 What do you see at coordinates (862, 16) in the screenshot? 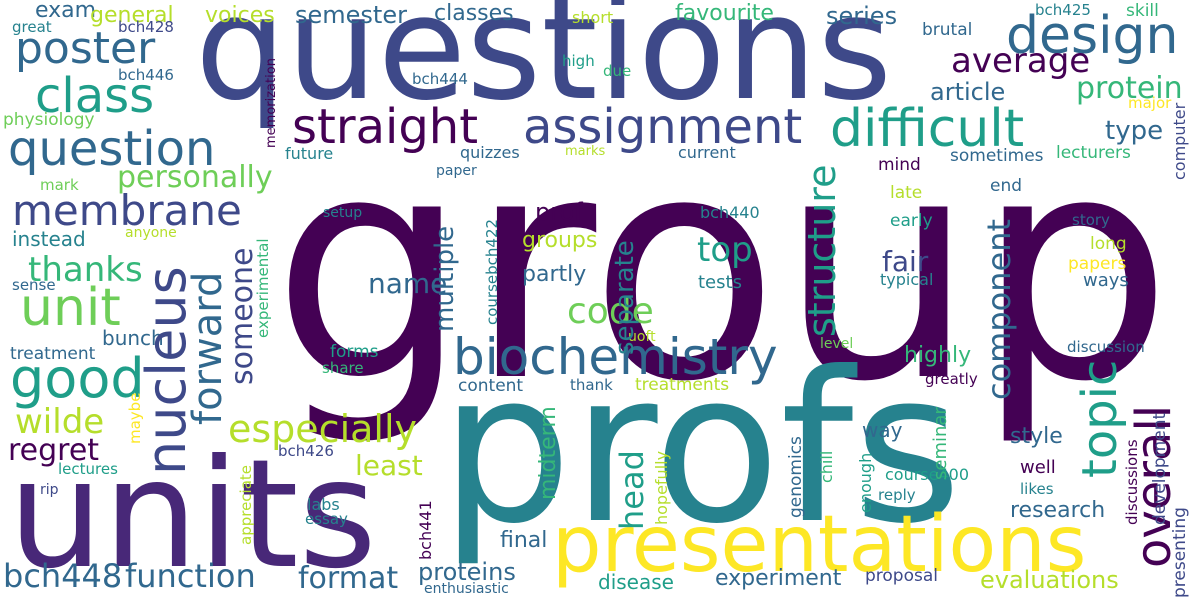
I see `word-series: series` at bounding box center [862, 16].